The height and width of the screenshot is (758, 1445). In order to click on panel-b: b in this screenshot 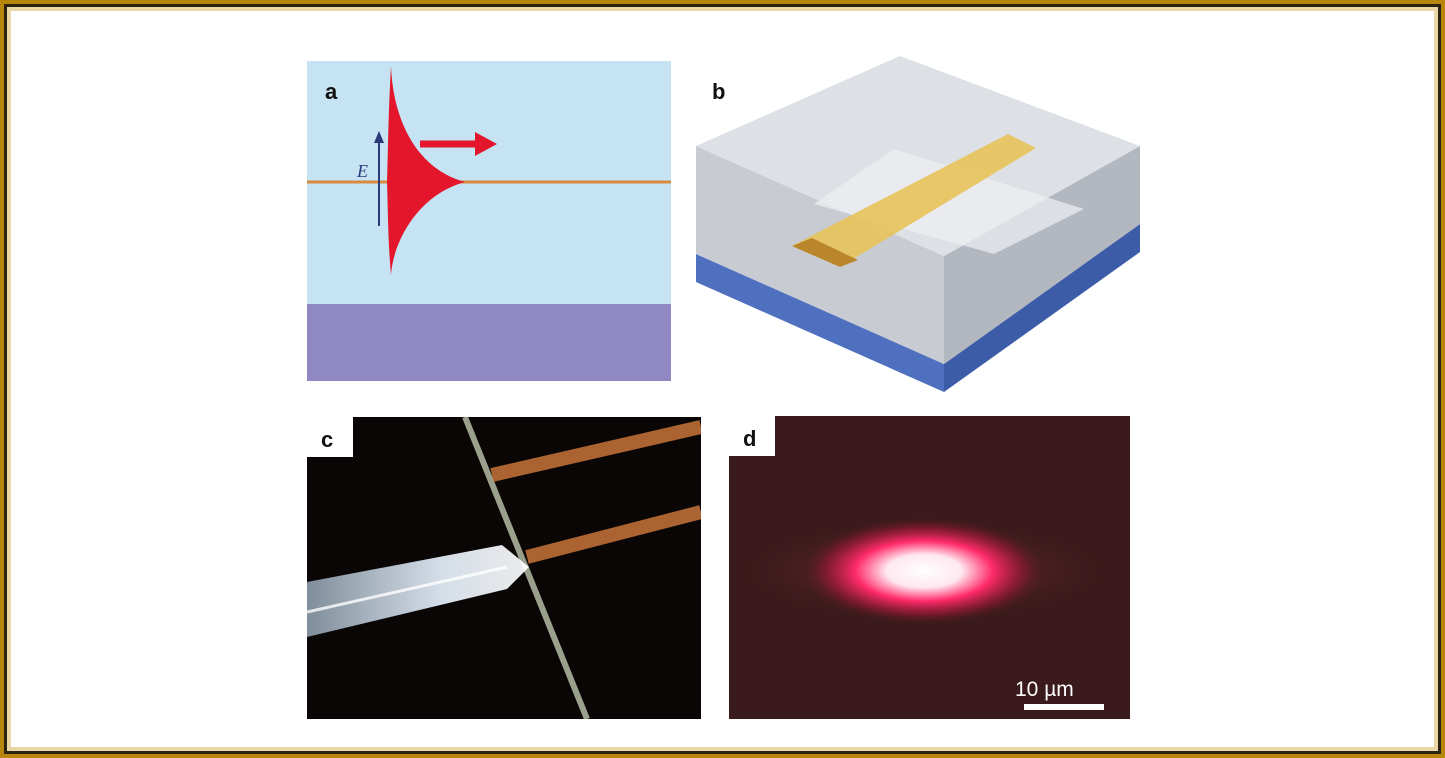, I will do `click(919, 224)`.